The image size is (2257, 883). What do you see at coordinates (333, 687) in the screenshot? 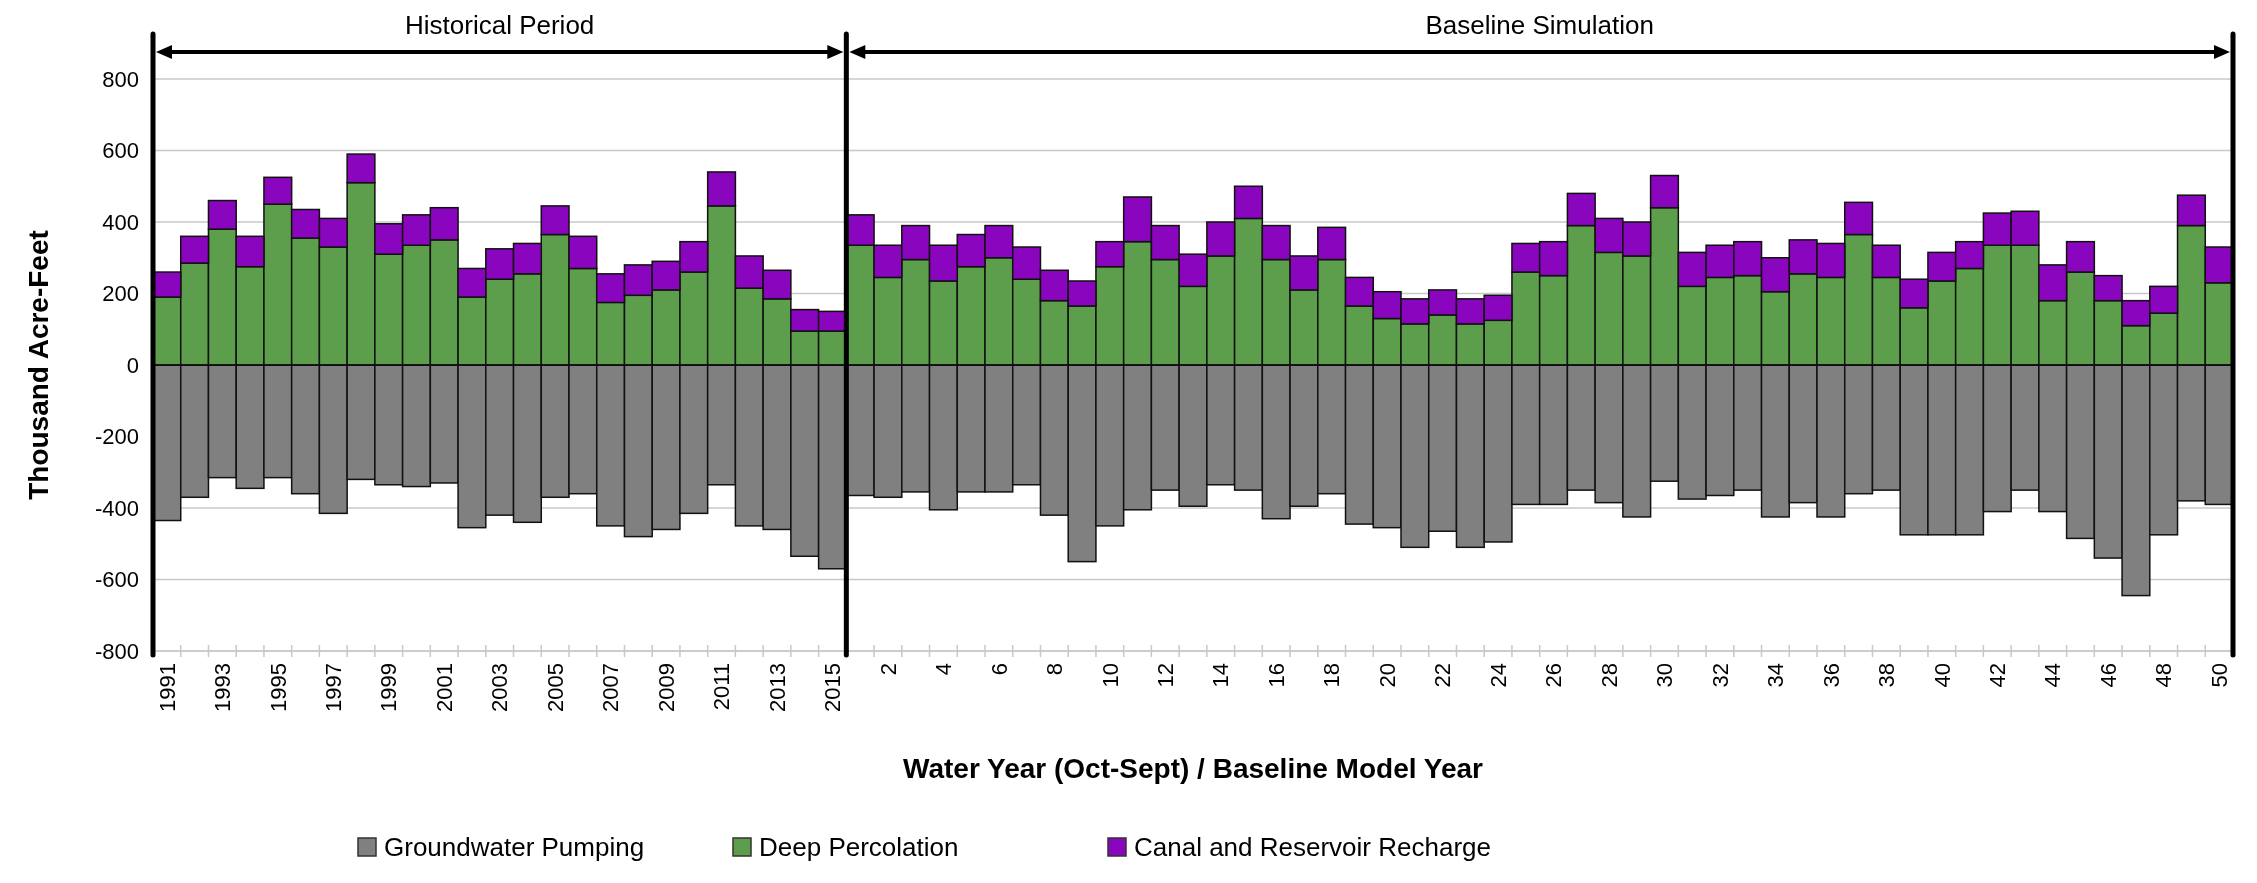
I see `x-tick-label: 1997` at bounding box center [333, 687].